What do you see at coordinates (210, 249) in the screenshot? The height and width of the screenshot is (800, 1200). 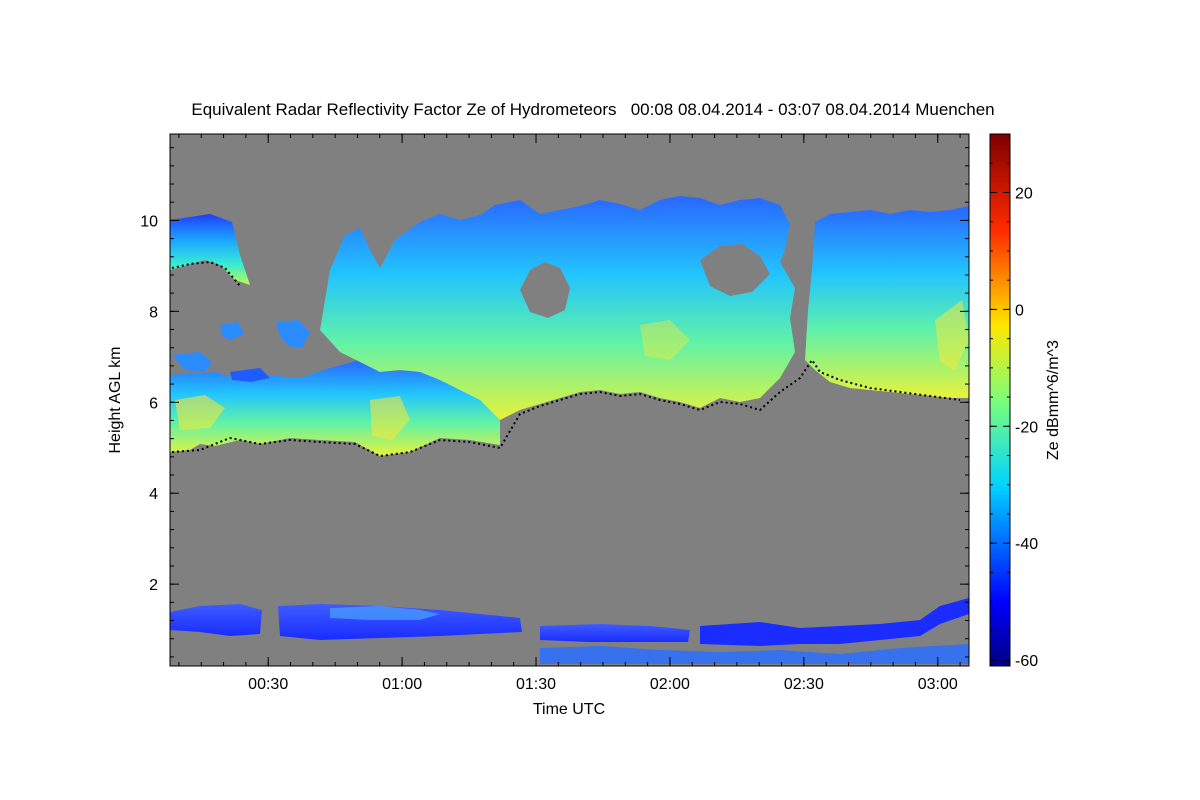 I see `cloud-upper-region` at bounding box center [210, 249].